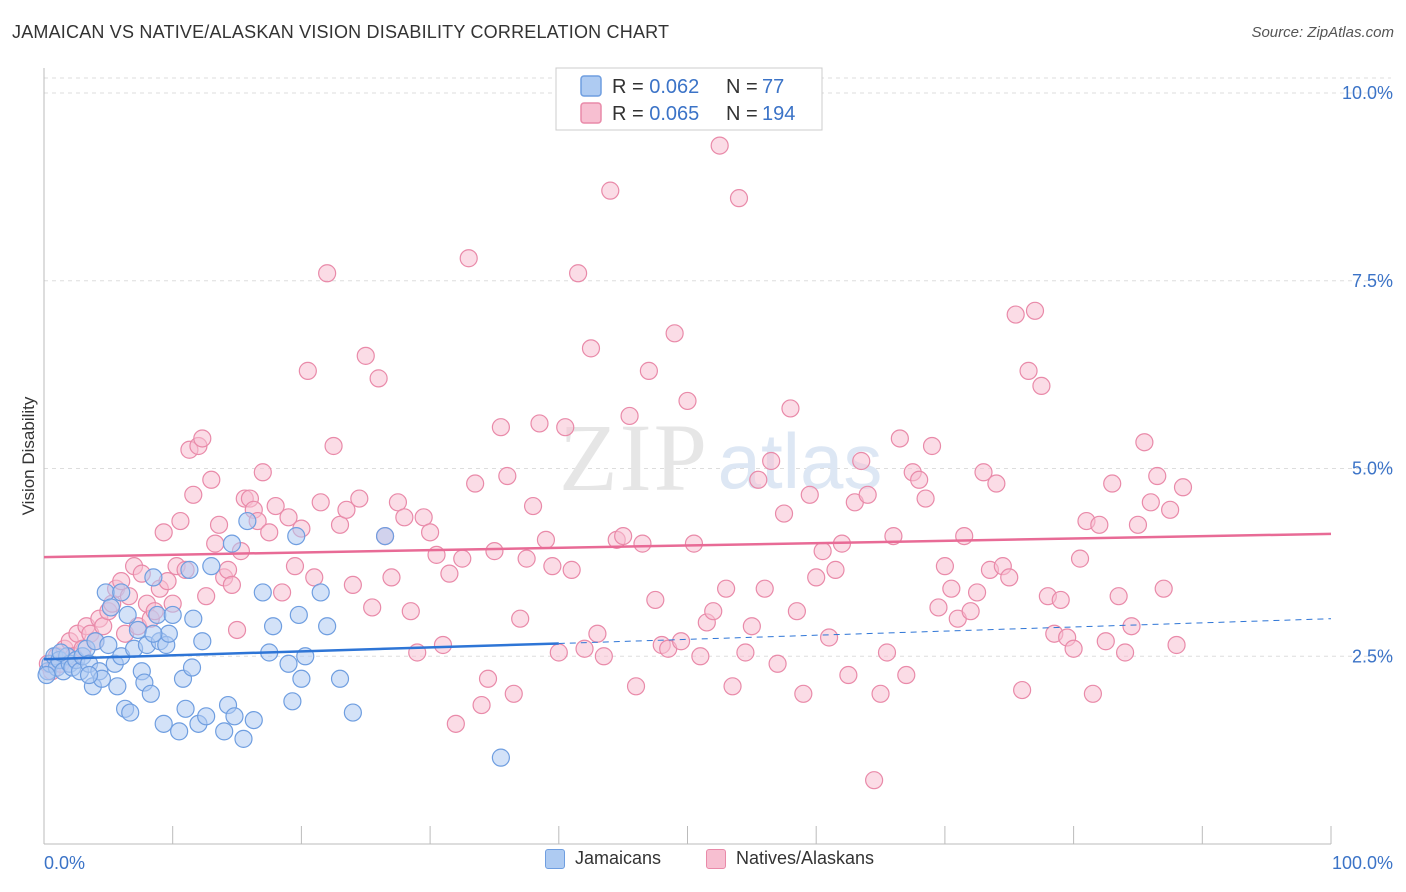  Describe the element at coordinates (689, 99) in the screenshot. I see `top-legend: R = 0.062 N = 77 R = 0.065 N = 194` at that location.